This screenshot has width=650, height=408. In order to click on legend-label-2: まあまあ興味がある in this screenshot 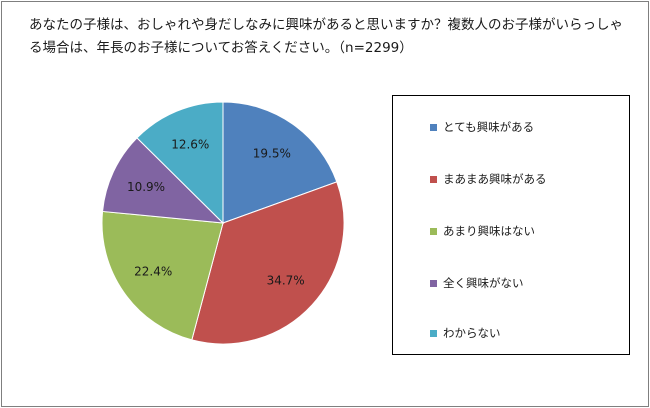, I will do `click(495, 179)`.